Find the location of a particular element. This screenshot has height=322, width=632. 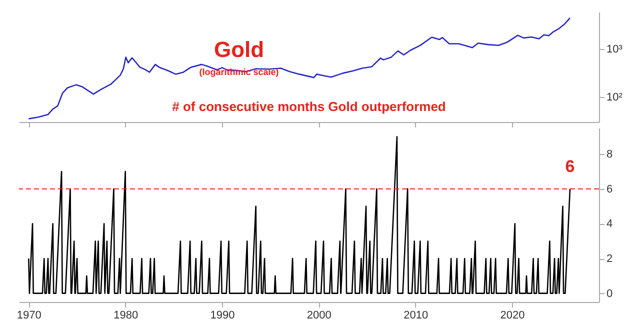

y-tick-label: 6 is located at coordinates (609, 189).